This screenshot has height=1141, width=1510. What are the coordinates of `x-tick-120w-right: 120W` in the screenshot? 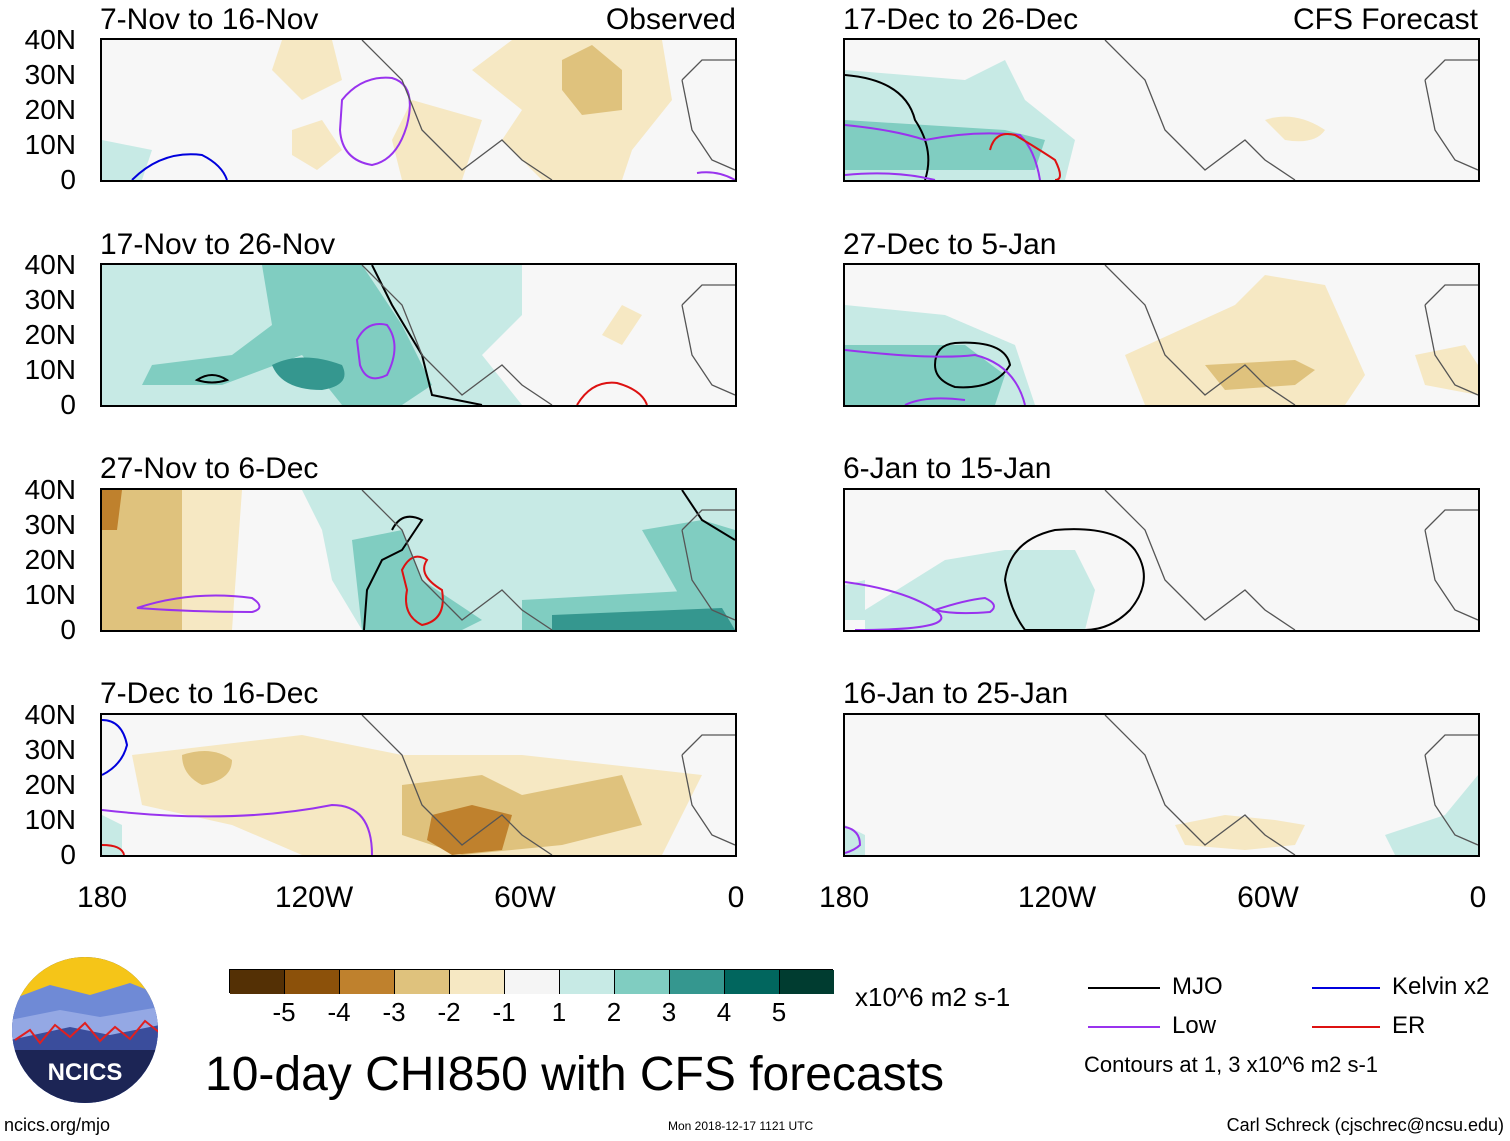 It's located at (1057, 897).